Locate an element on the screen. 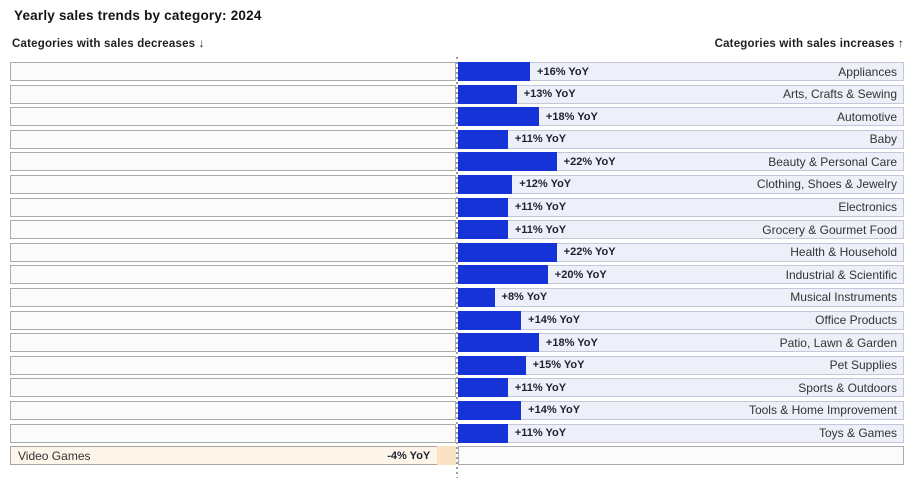  category-label: Office Products is located at coordinates (856, 320).